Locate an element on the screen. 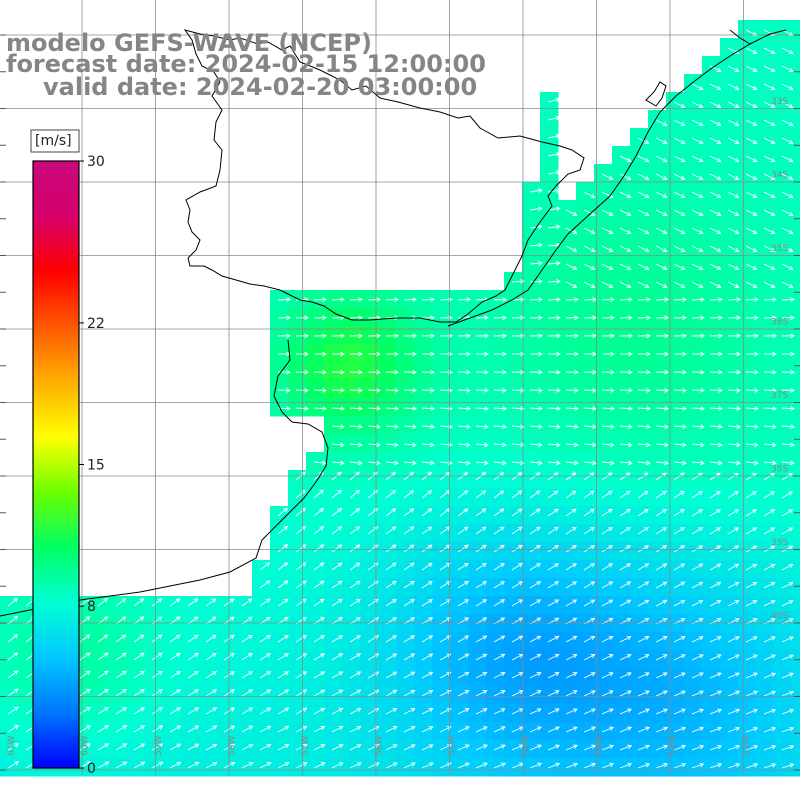 The width and height of the screenshot is (800, 800). lat-label: 38S is located at coordinates (779, 470).